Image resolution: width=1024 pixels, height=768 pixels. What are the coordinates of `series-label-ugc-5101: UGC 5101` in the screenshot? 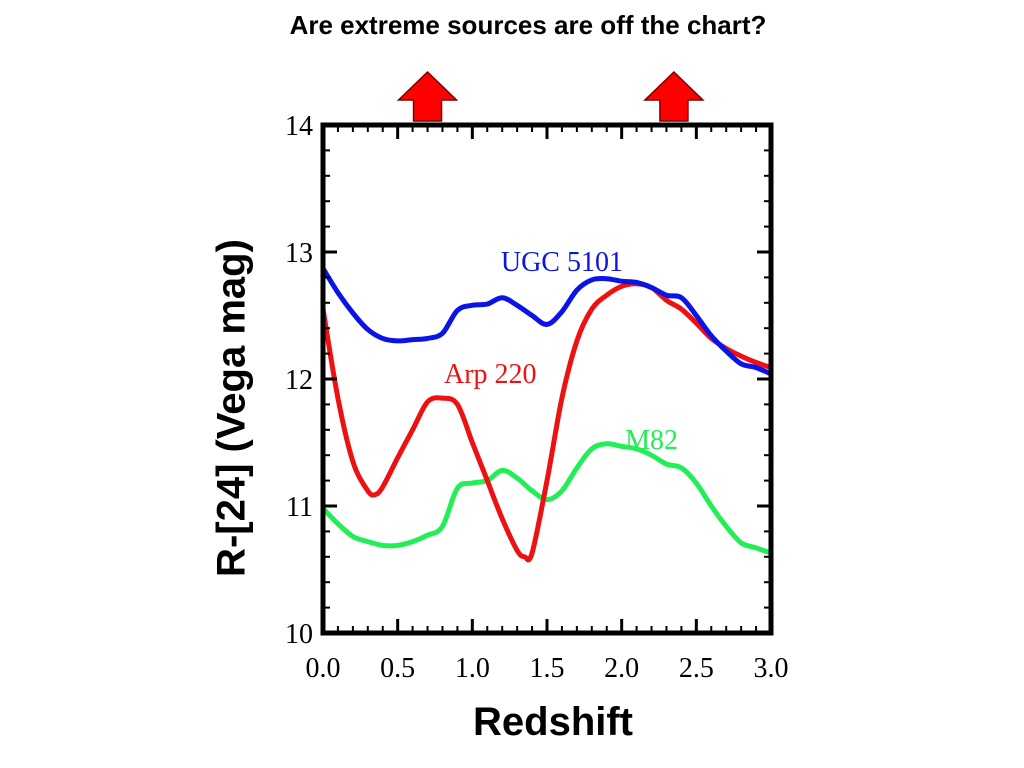 It's located at (562, 262).